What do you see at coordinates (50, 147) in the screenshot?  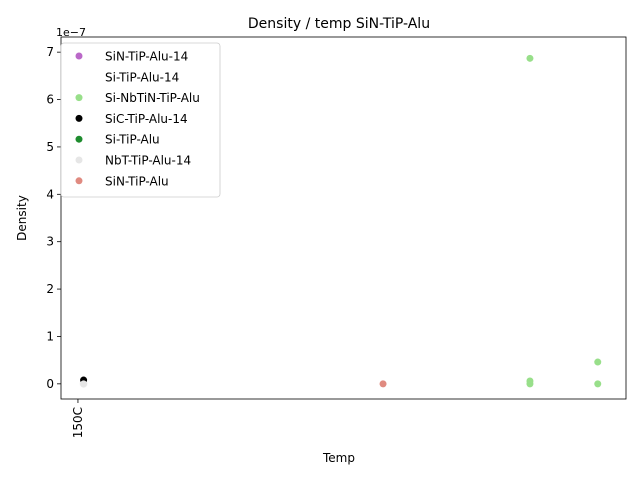 I see `y-tick-label: 5` at bounding box center [50, 147].